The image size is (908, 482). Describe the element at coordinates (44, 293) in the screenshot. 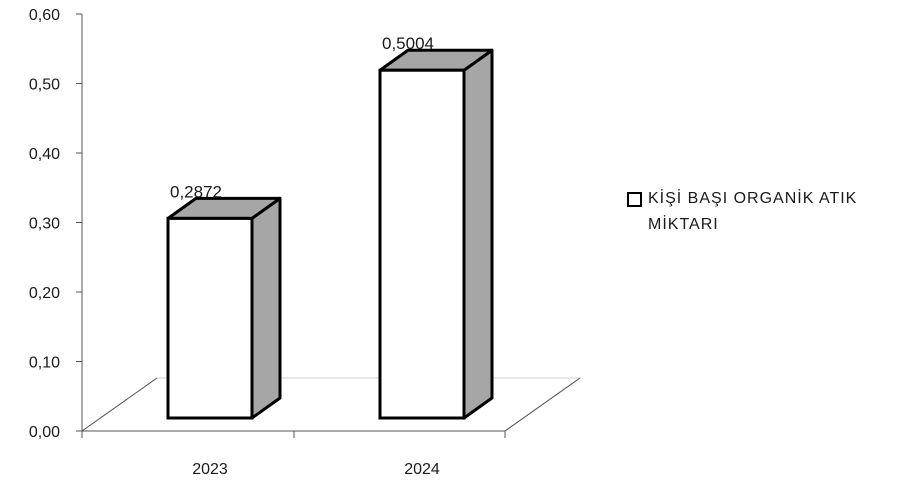

I see `y-tick-label: 0,20` at that location.